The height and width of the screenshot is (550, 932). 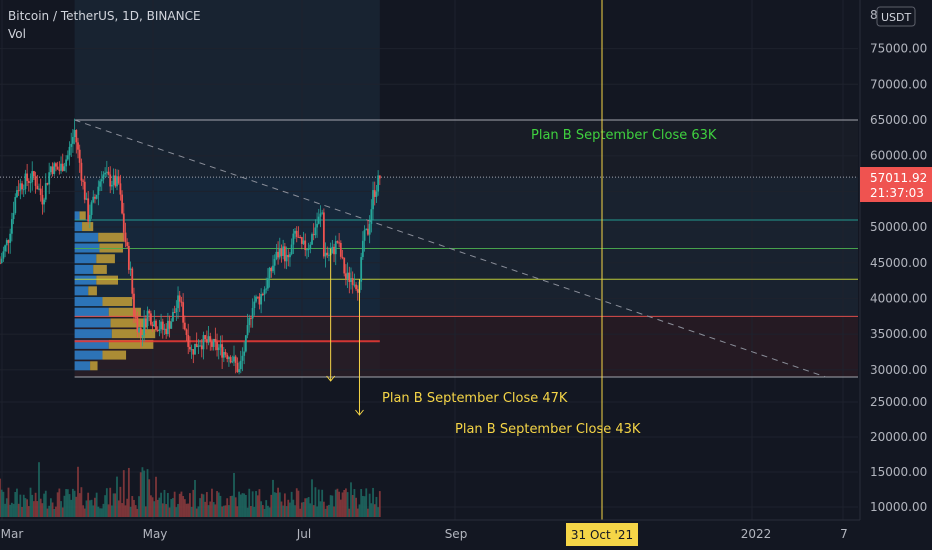 What do you see at coordinates (896, 16) in the screenshot?
I see `currency-badge: USDT` at bounding box center [896, 16].